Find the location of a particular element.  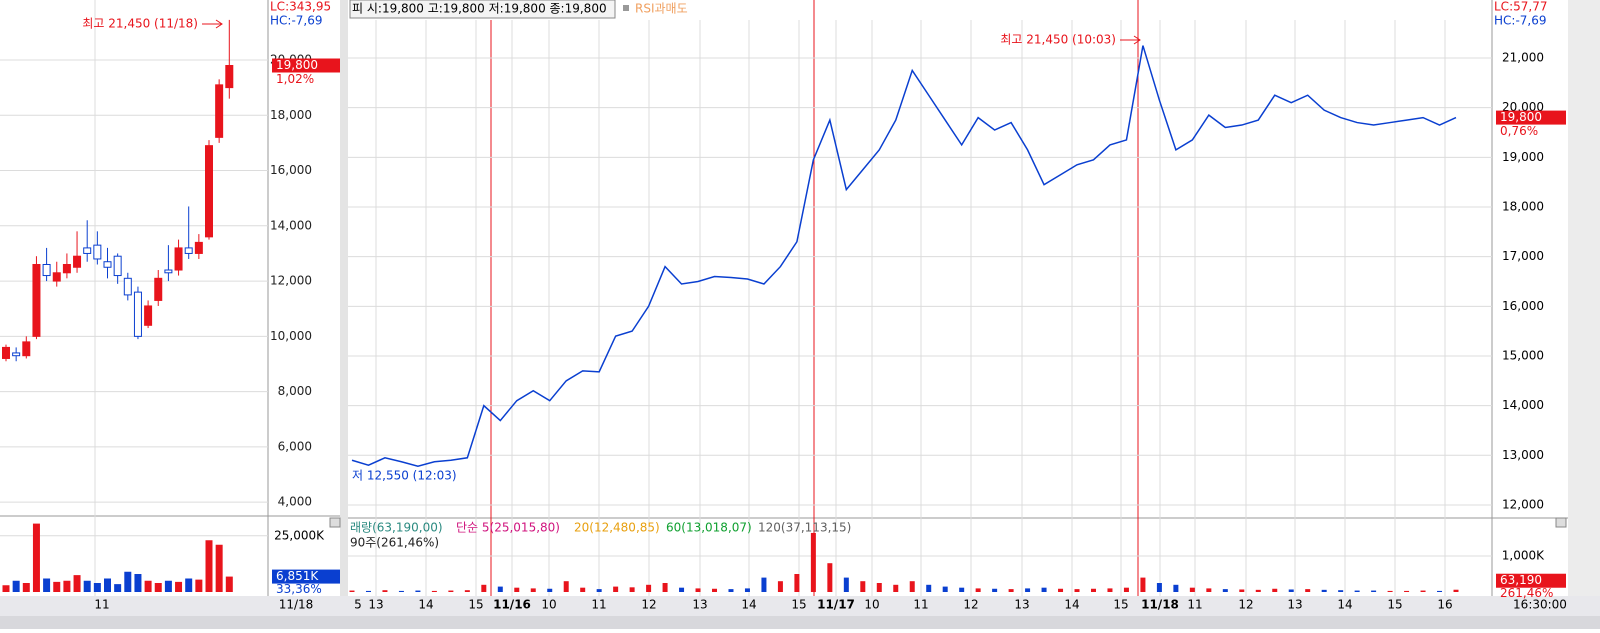

volume-legend: 90주(261,46%) is located at coordinates (394, 543).